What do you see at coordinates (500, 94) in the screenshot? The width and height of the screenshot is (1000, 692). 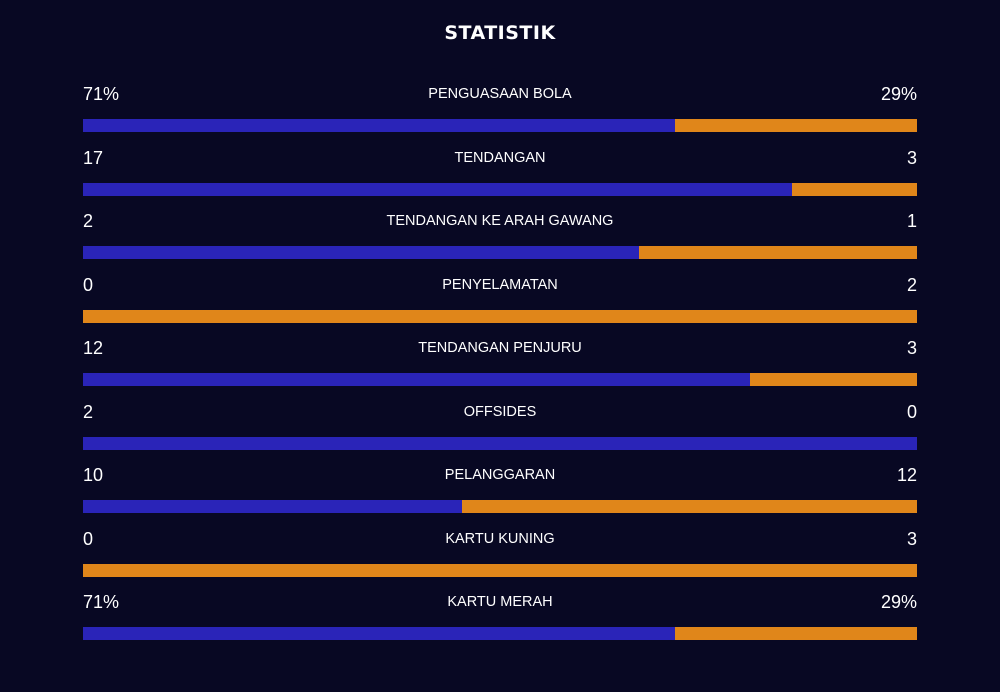 I see `stat-label: PENGUASAAN BOLA` at bounding box center [500, 94].